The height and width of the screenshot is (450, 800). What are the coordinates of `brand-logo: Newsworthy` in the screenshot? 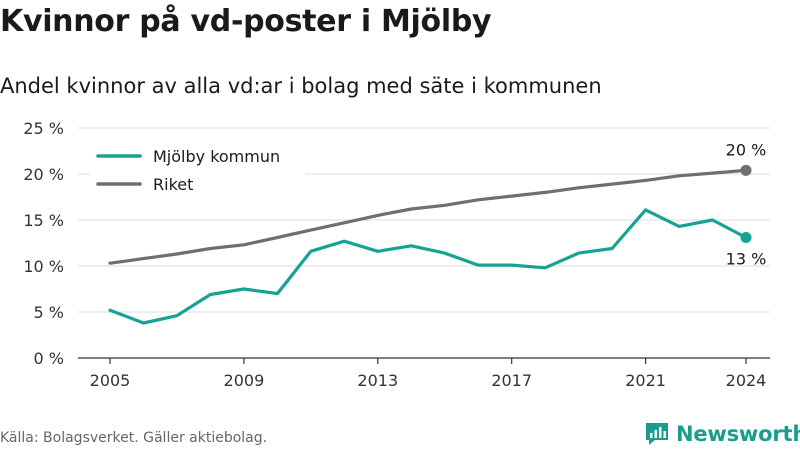 It's located at (722, 434).